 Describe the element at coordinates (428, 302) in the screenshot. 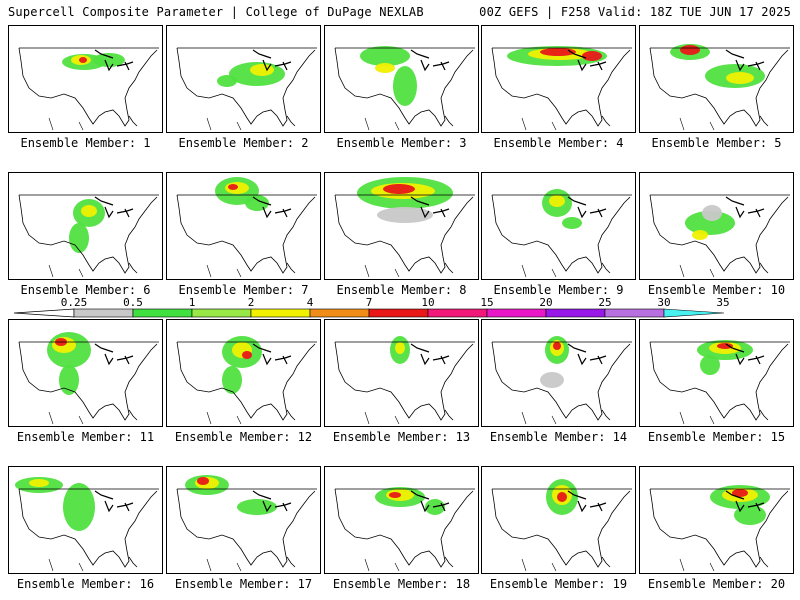

I see `colorbar-label-7: 10` at that location.